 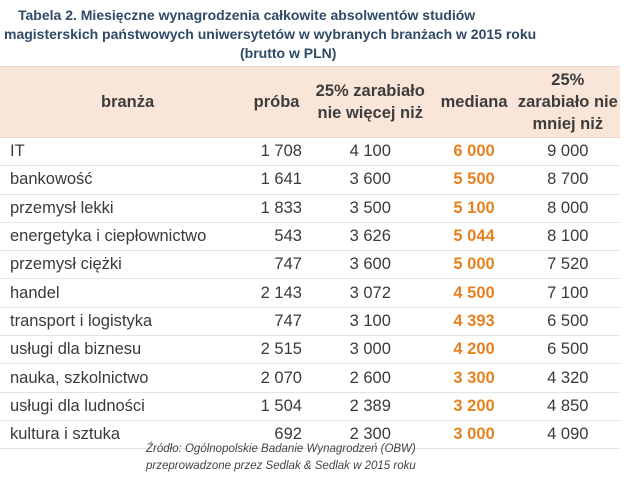 I want to click on cell-lower-quartile: 4 090, so click(x=567, y=435).